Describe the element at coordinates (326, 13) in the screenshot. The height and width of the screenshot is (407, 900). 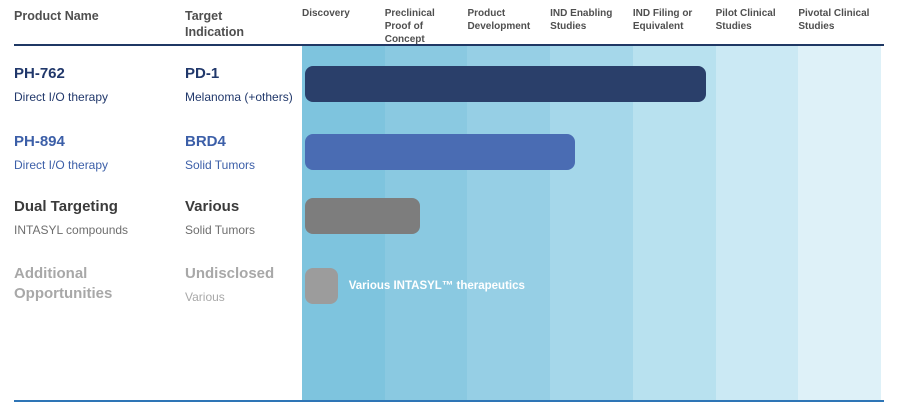
I see `stage-header-discovery: Discovery` at that location.